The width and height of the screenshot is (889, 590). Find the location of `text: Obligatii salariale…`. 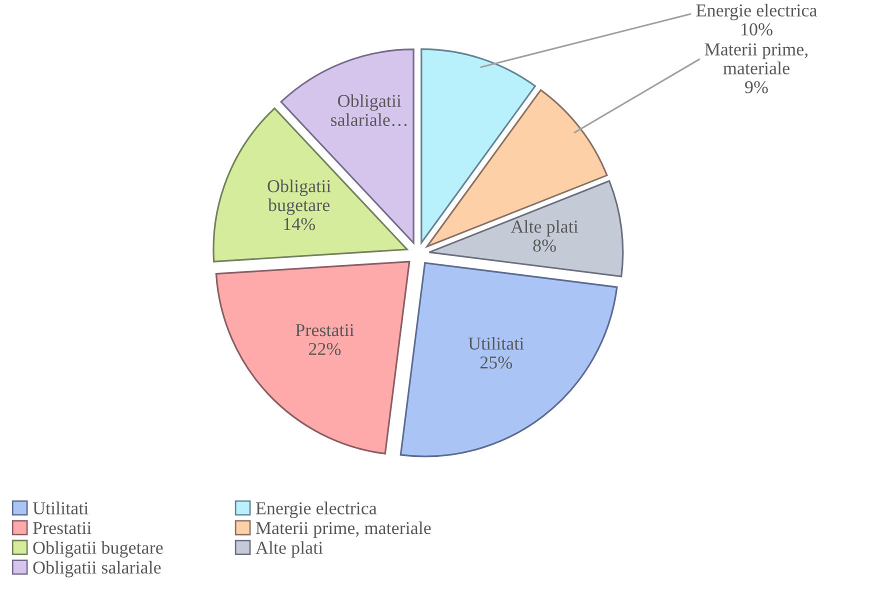

text: Obligatii salariale… is located at coordinates (369, 110).